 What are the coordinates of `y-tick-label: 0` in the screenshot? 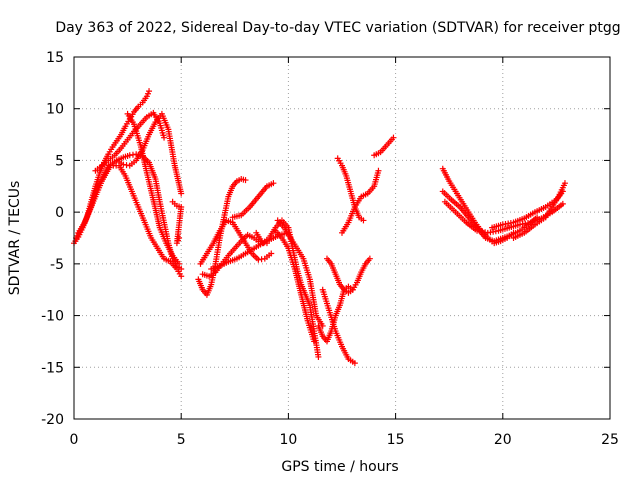 It's located at (59, 213).